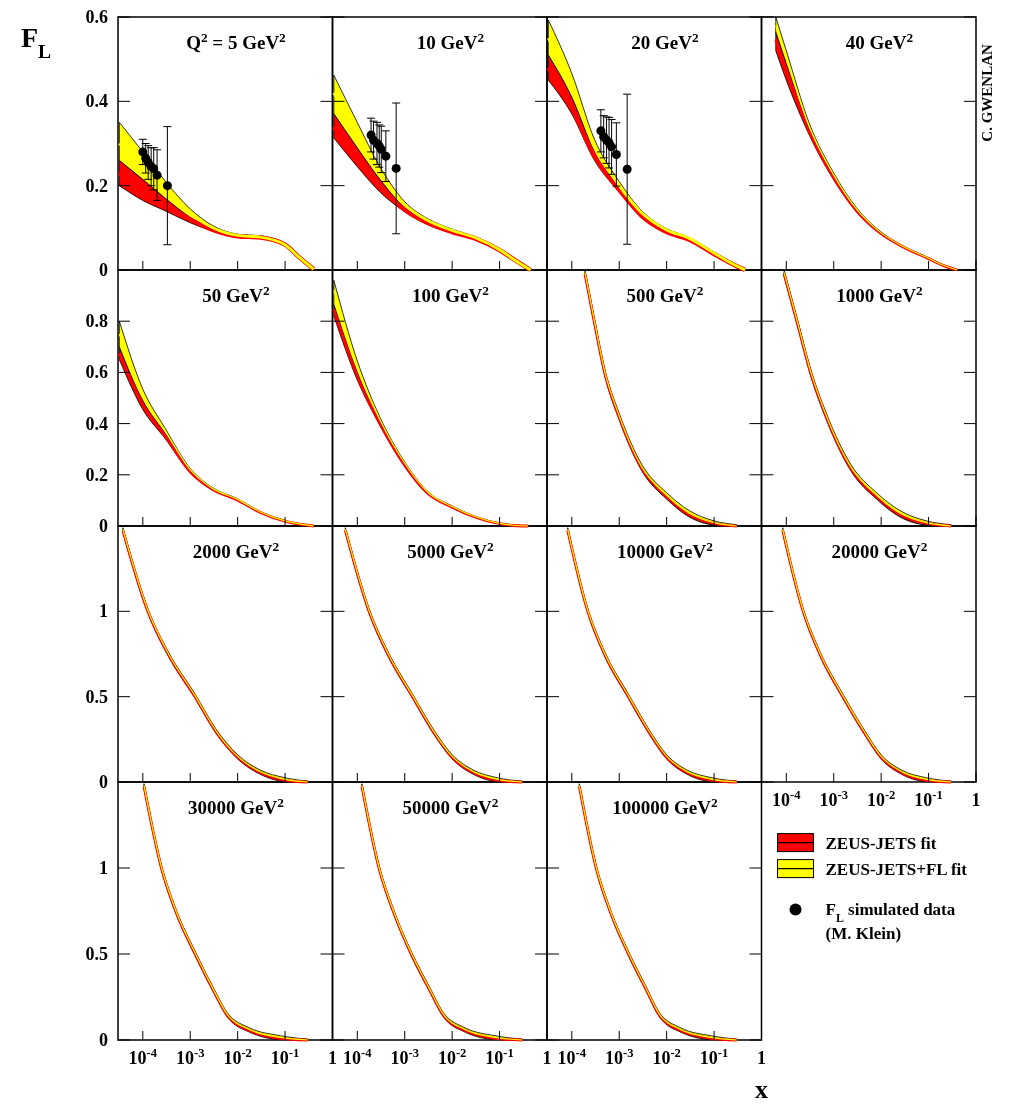 Image resolution: width=1032 pixels, height=1106 pixels. Describe the element at coordinates (236, 294) in the screenshot. I see `text: 50 GeV$^{2}$` at that location.